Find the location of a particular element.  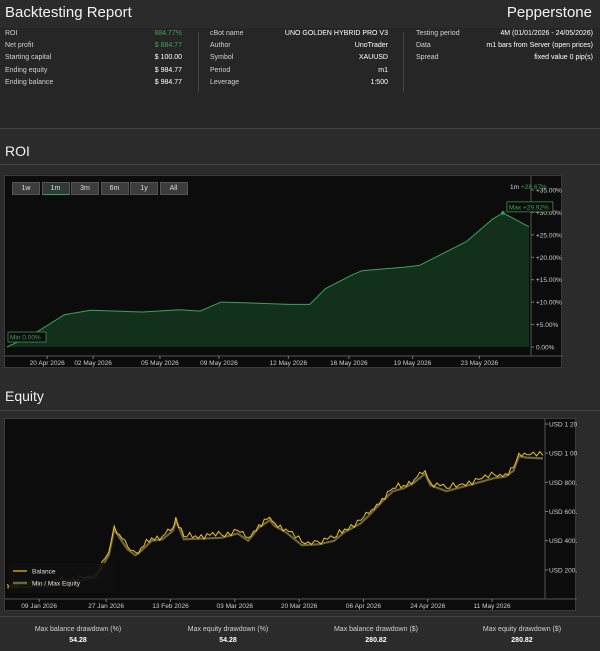

y-tick-label: +30.00% is located at coordinates (549, 213).